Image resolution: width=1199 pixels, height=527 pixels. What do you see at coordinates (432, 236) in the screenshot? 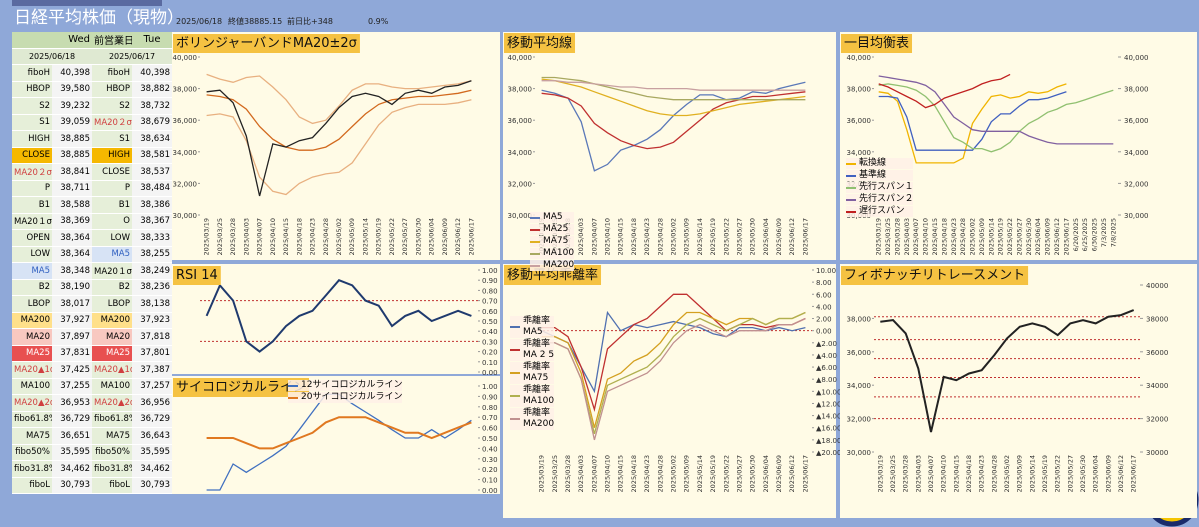
I see `x-tick-label: 2025/06/04` at bounding box center [432, 236].